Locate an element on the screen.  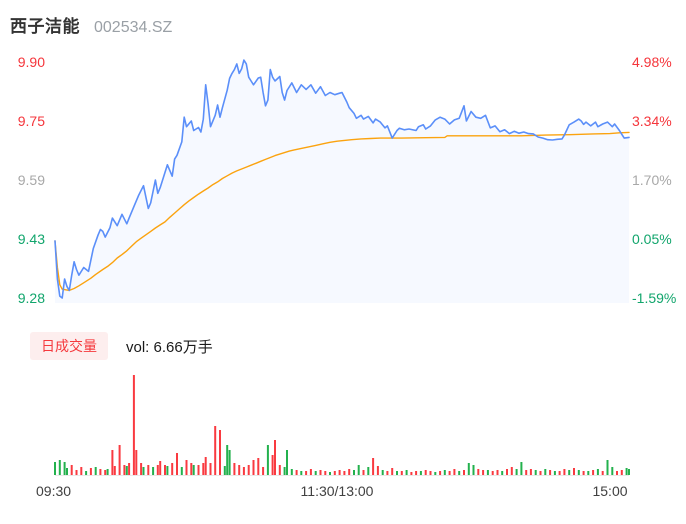
volume-legend-badge: 日成交量 is located at coordinates (69, 346).